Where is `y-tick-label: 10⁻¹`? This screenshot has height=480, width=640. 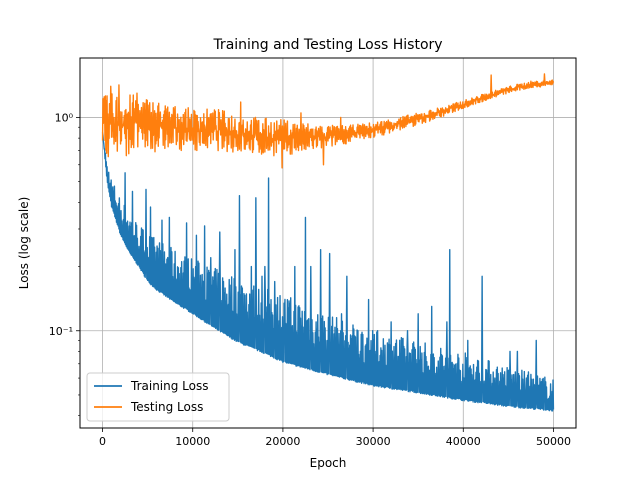
y-tick-label: 10⁻¹ is located at coordinates (61, 331).